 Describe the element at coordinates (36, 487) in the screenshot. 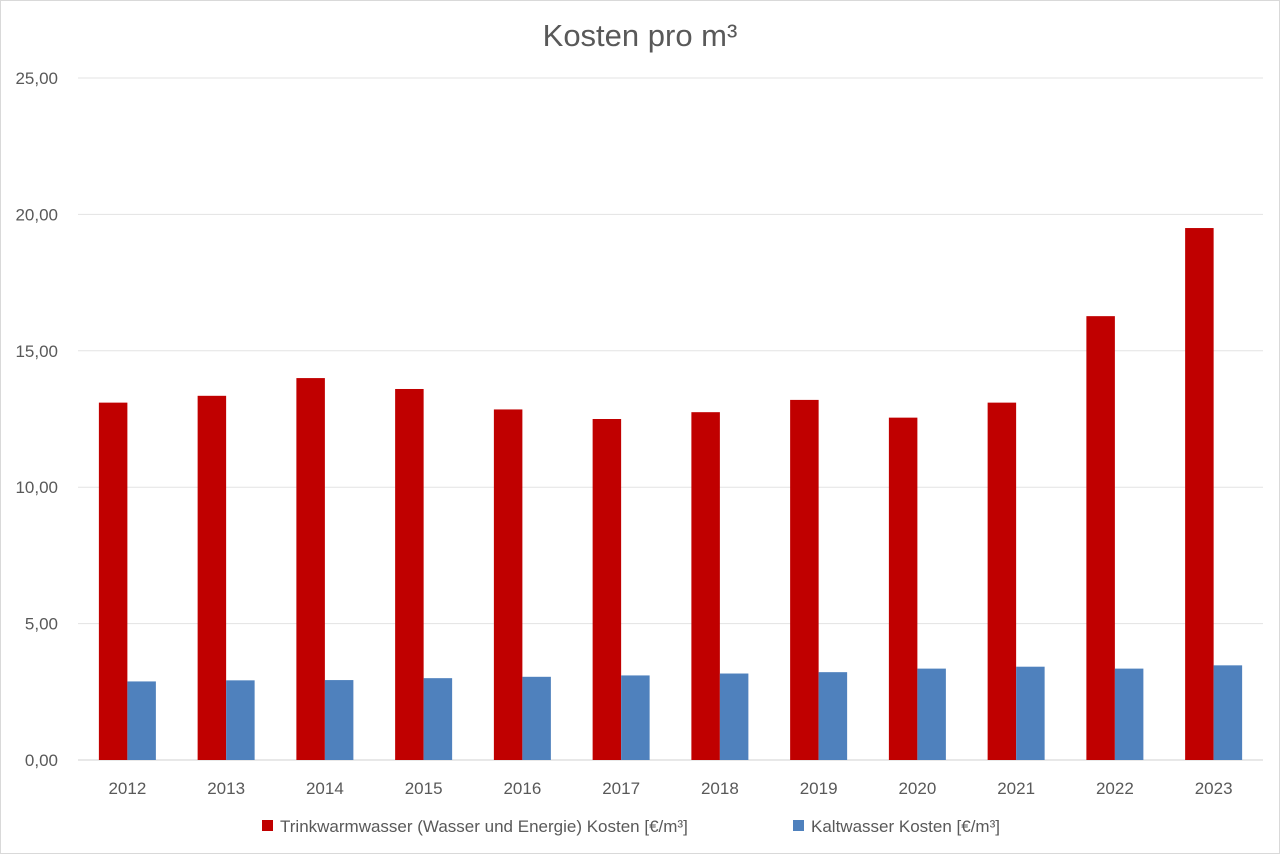

I see `y-tick-label: 10,00` at that location.